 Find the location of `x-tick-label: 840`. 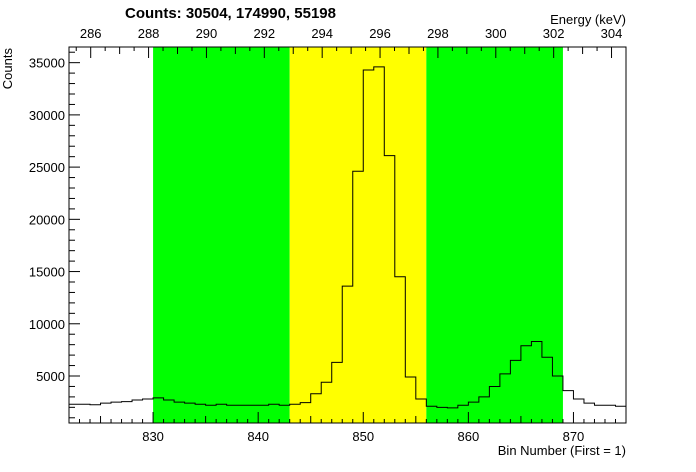

x-tick-label: 840 is located at coordinates (258, 436).